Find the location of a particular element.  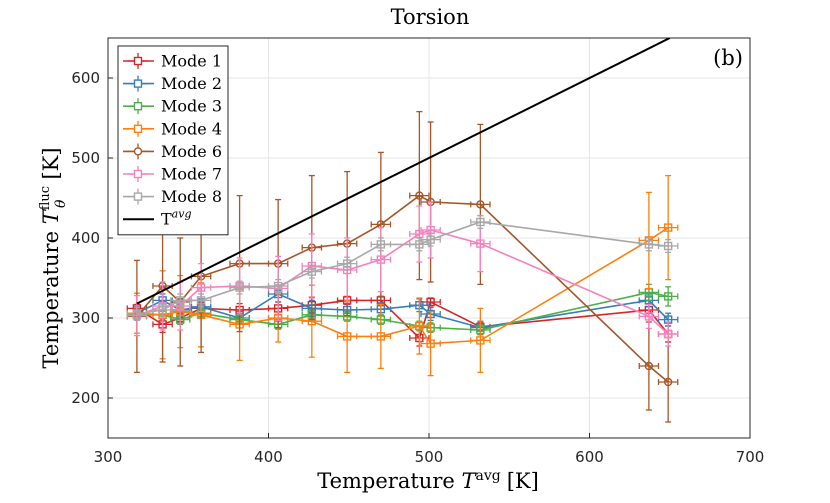

chart-title: Torsion is located at coordinates (430, 17).